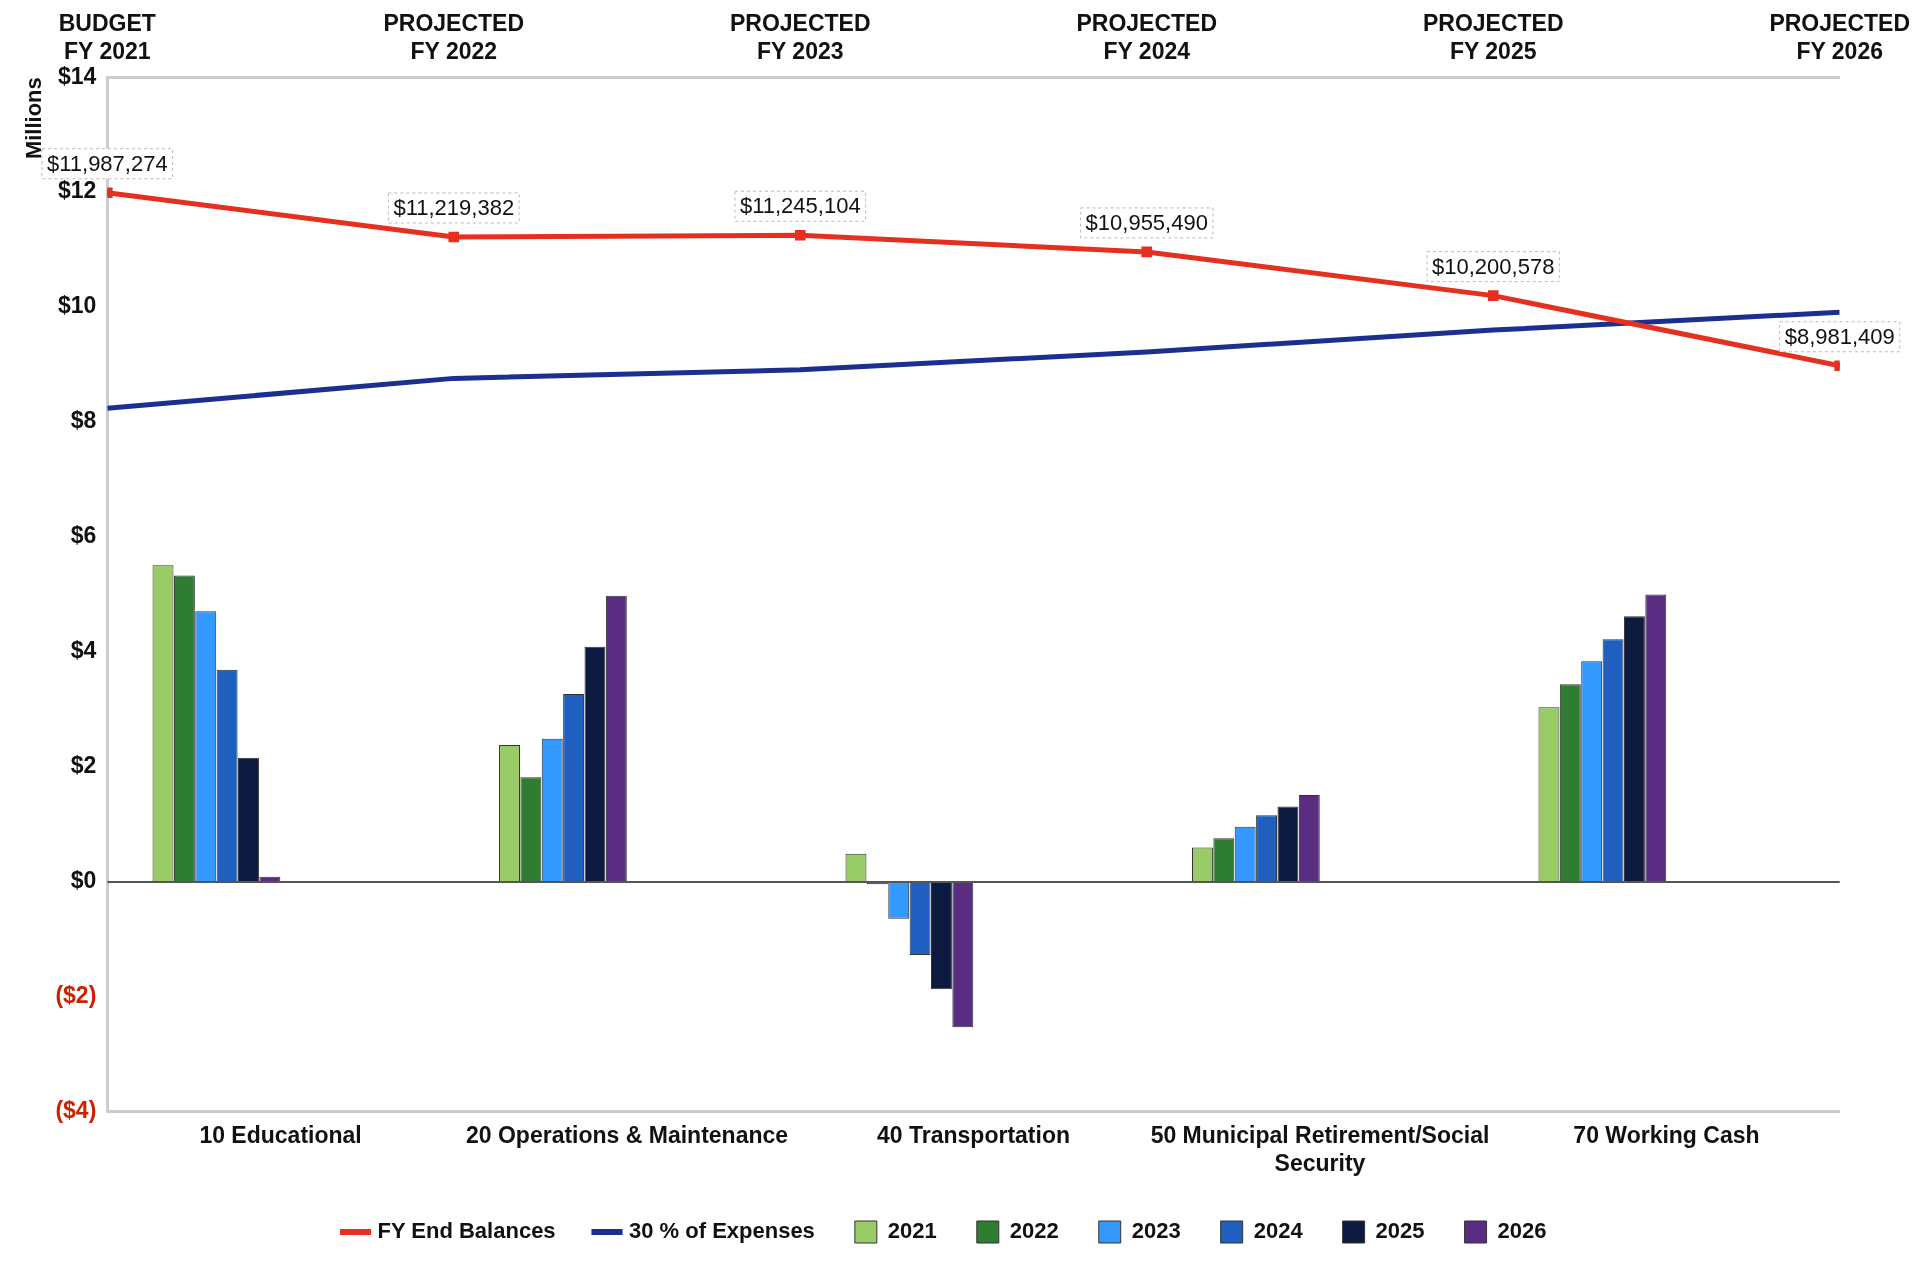 The height and width of the screenshot is (1277, 1925). I want to click on annotation: $11,219,382, so click(454, 208).